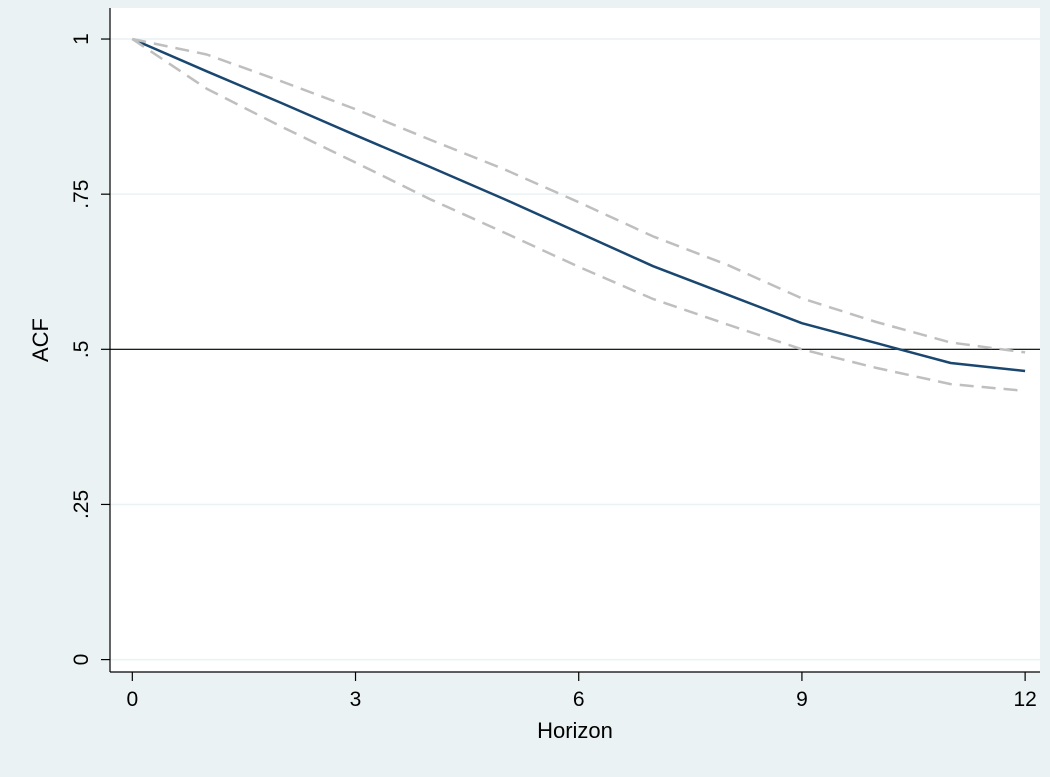  I want to click on x-tick-label: 6, so click(579, 699).